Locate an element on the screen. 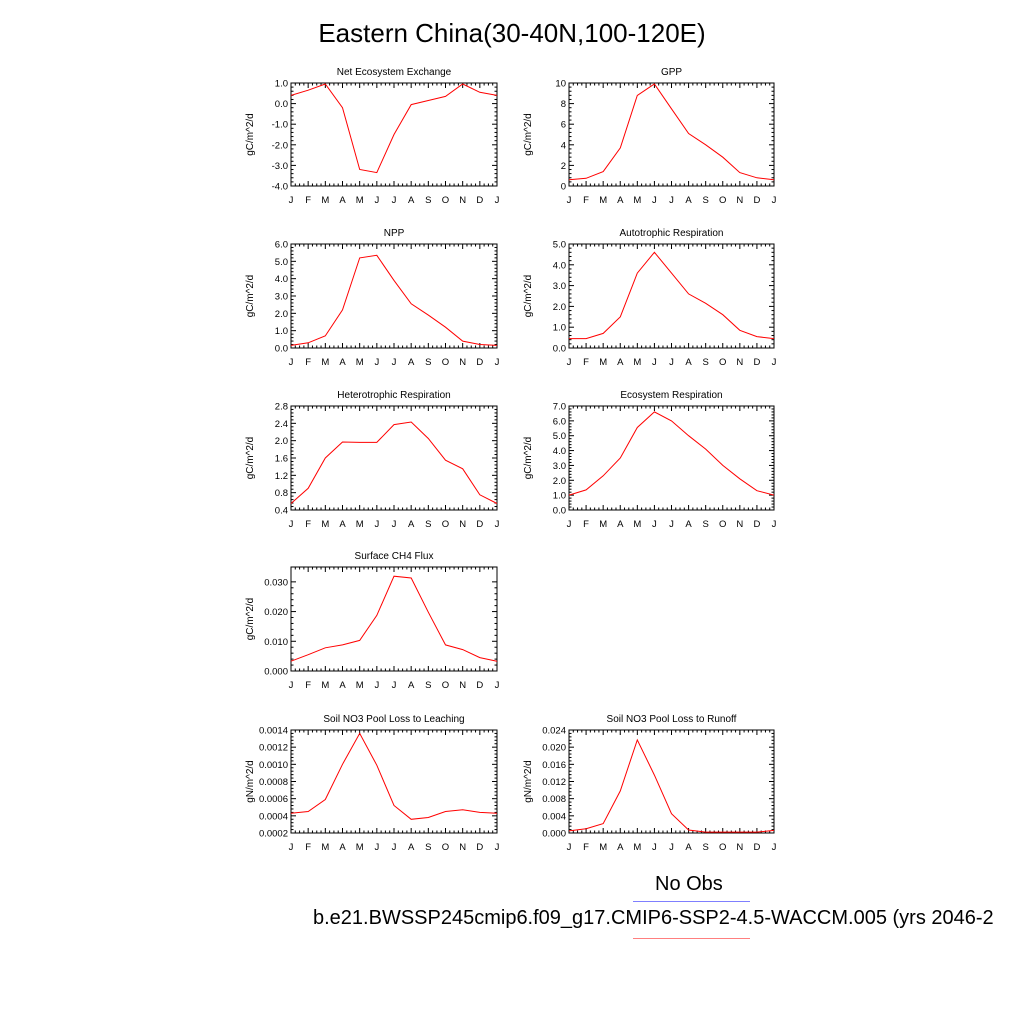 The height and width of the screenshot is (1024, 1024). legend-case-line is located at coordinates (691, 938).